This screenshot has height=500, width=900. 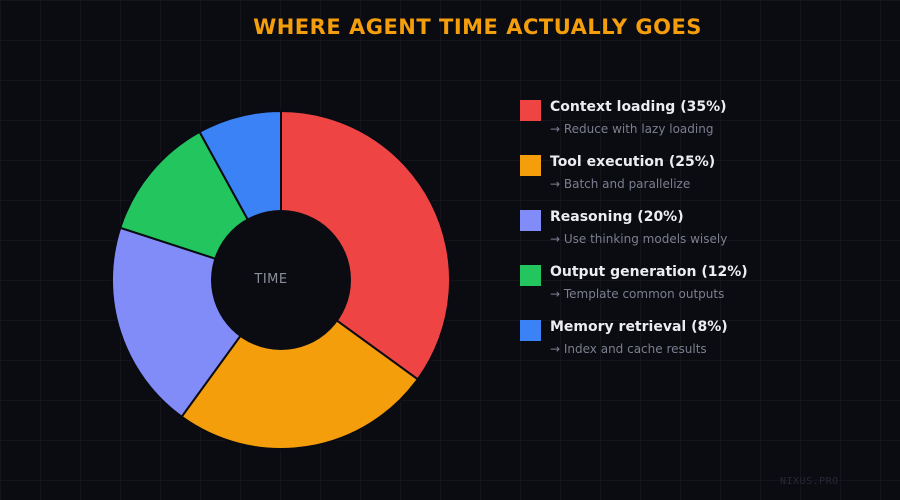 What do you see at coordinates (633, 162) in the screenshot?
I see `legend-label: Tool execution (25%)` at bounding box center [633, 162].